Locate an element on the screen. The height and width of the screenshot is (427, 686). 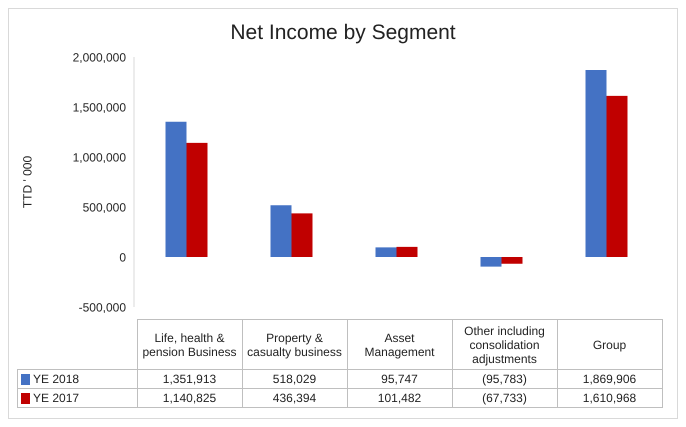
data-label: 518,029 is located at coordinates (294, 379).